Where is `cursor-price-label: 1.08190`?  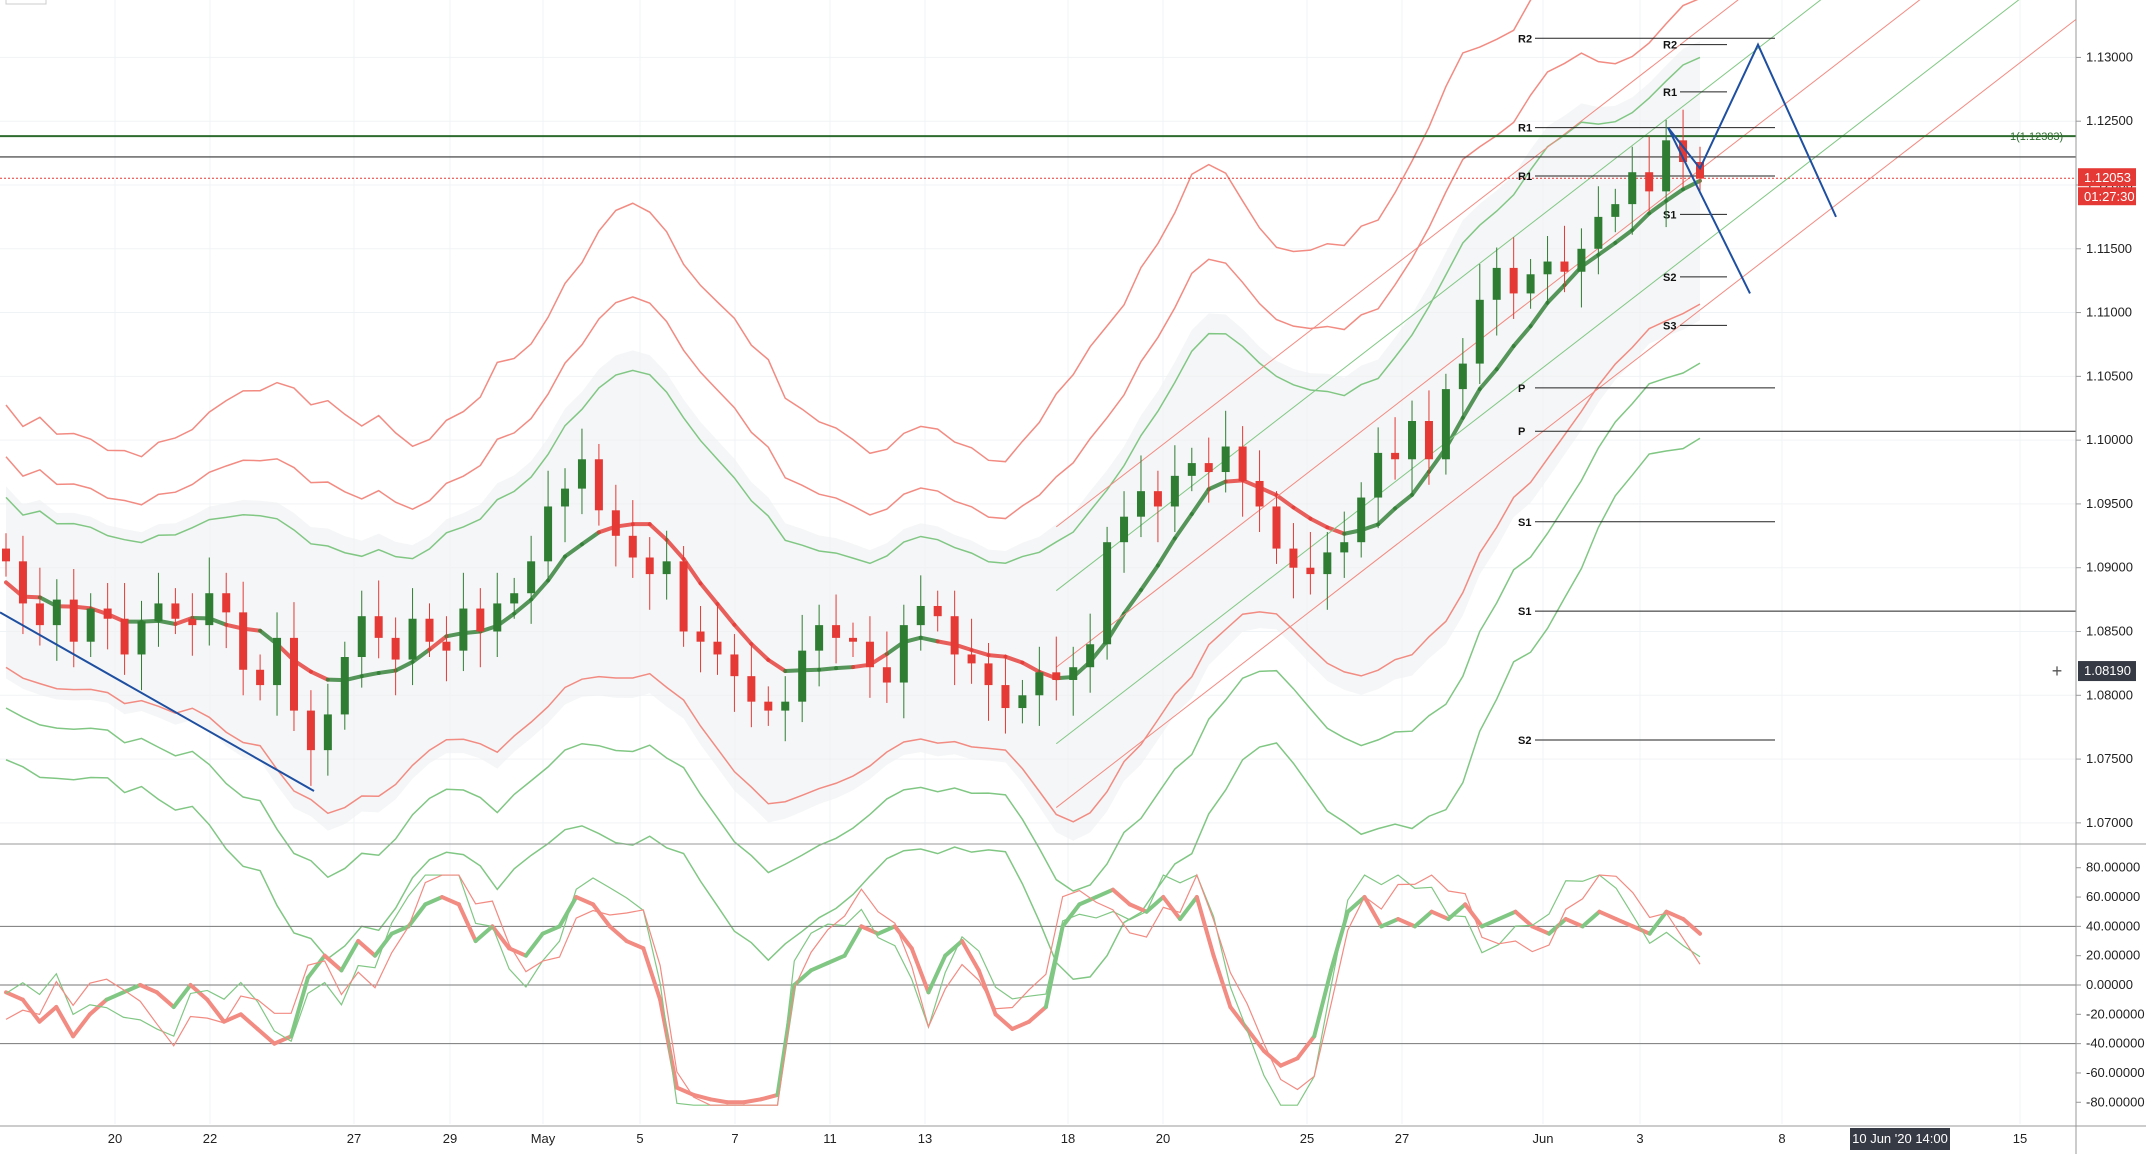
cursor-price-label: 1.08190 is located at coordinates (2107, 670).